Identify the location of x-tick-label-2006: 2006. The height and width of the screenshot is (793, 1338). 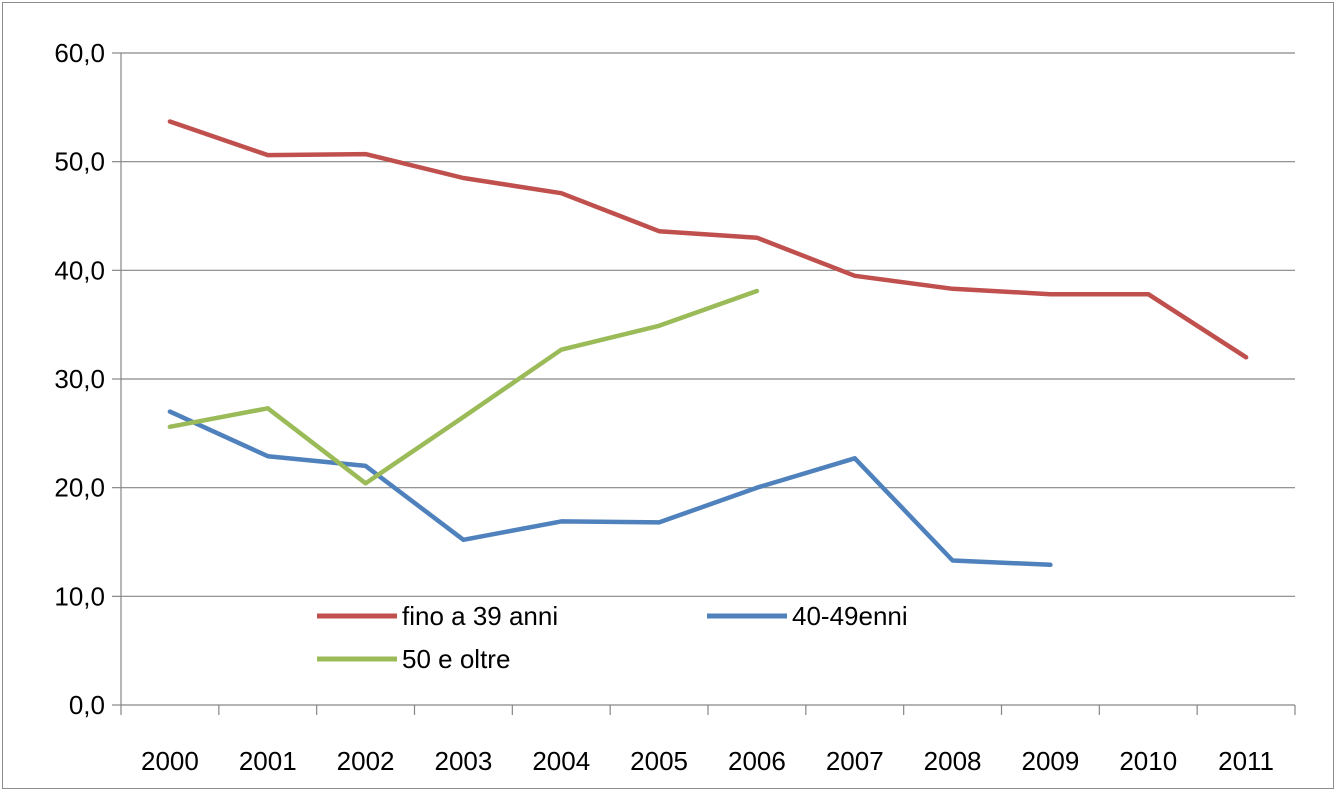
(757, 761).